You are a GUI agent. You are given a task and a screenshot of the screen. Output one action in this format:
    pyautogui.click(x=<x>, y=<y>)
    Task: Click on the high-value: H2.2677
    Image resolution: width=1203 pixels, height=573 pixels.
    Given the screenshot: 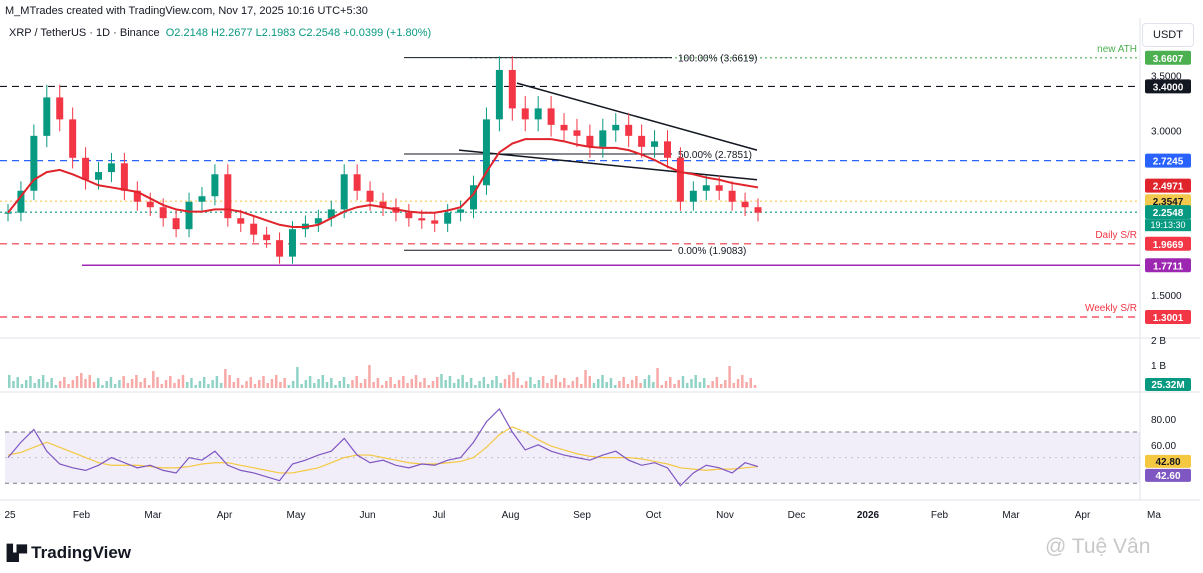 What is the action you would take?
    pyautogui.click(x=232, y=33)
    